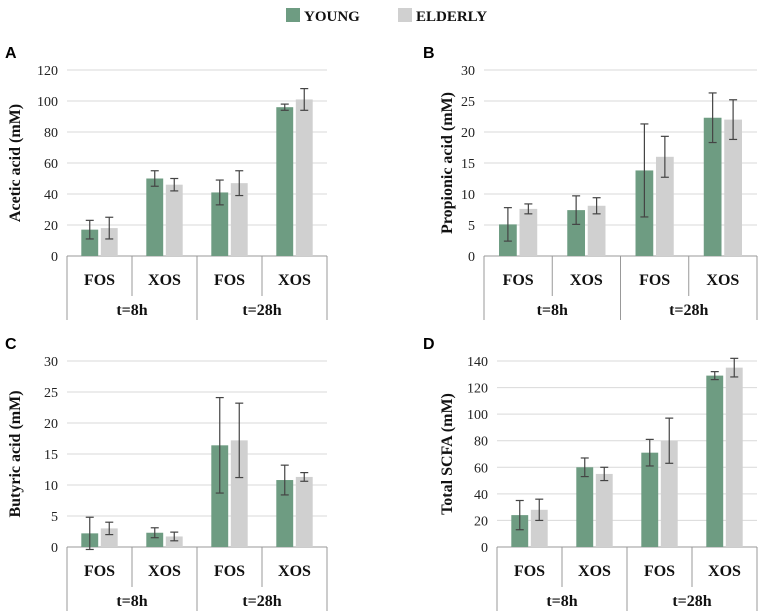 The height and width of the screenshot is (613, 765). I want to click on legend: YOUNG ELDERLY, so click(386, 16).